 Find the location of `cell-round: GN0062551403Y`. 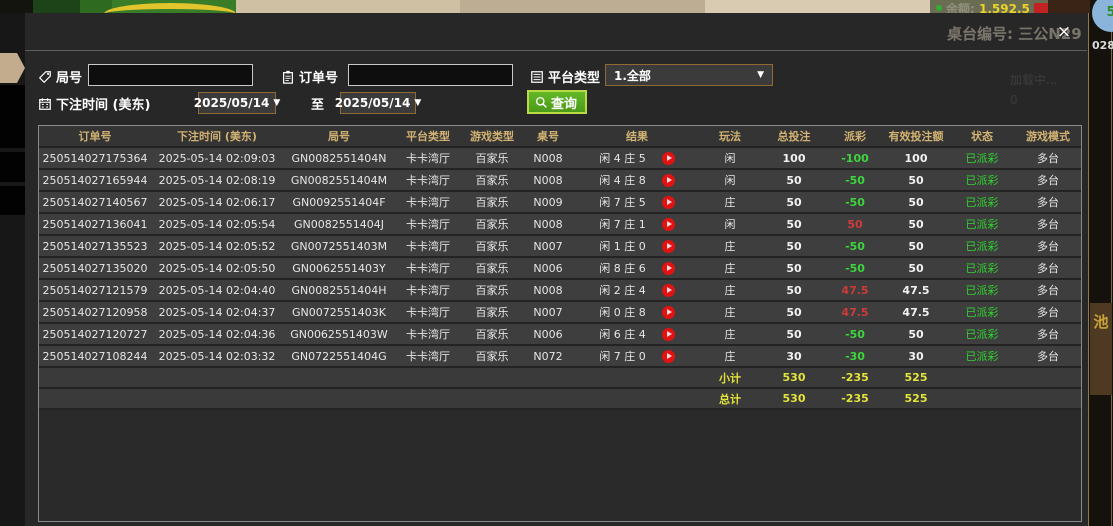

cell-round: GN0062551403Y is located at coordinates (339, 268).